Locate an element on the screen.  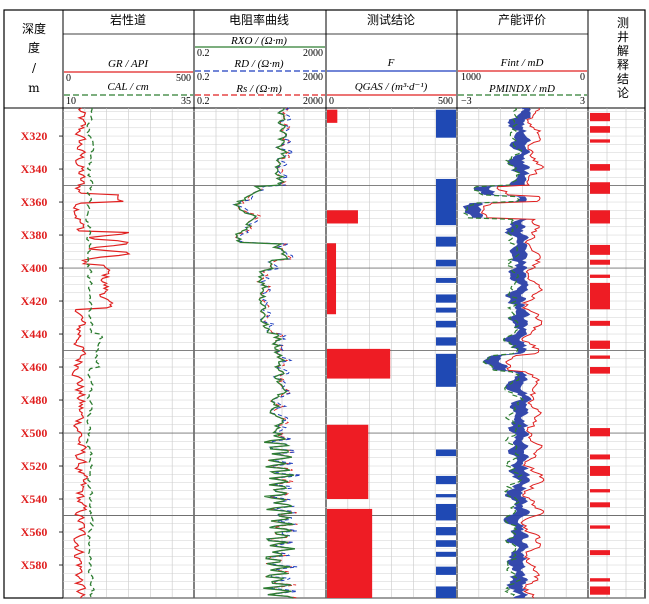
track-title-lithology: 岩性道 is located at coordinates (128, 19).